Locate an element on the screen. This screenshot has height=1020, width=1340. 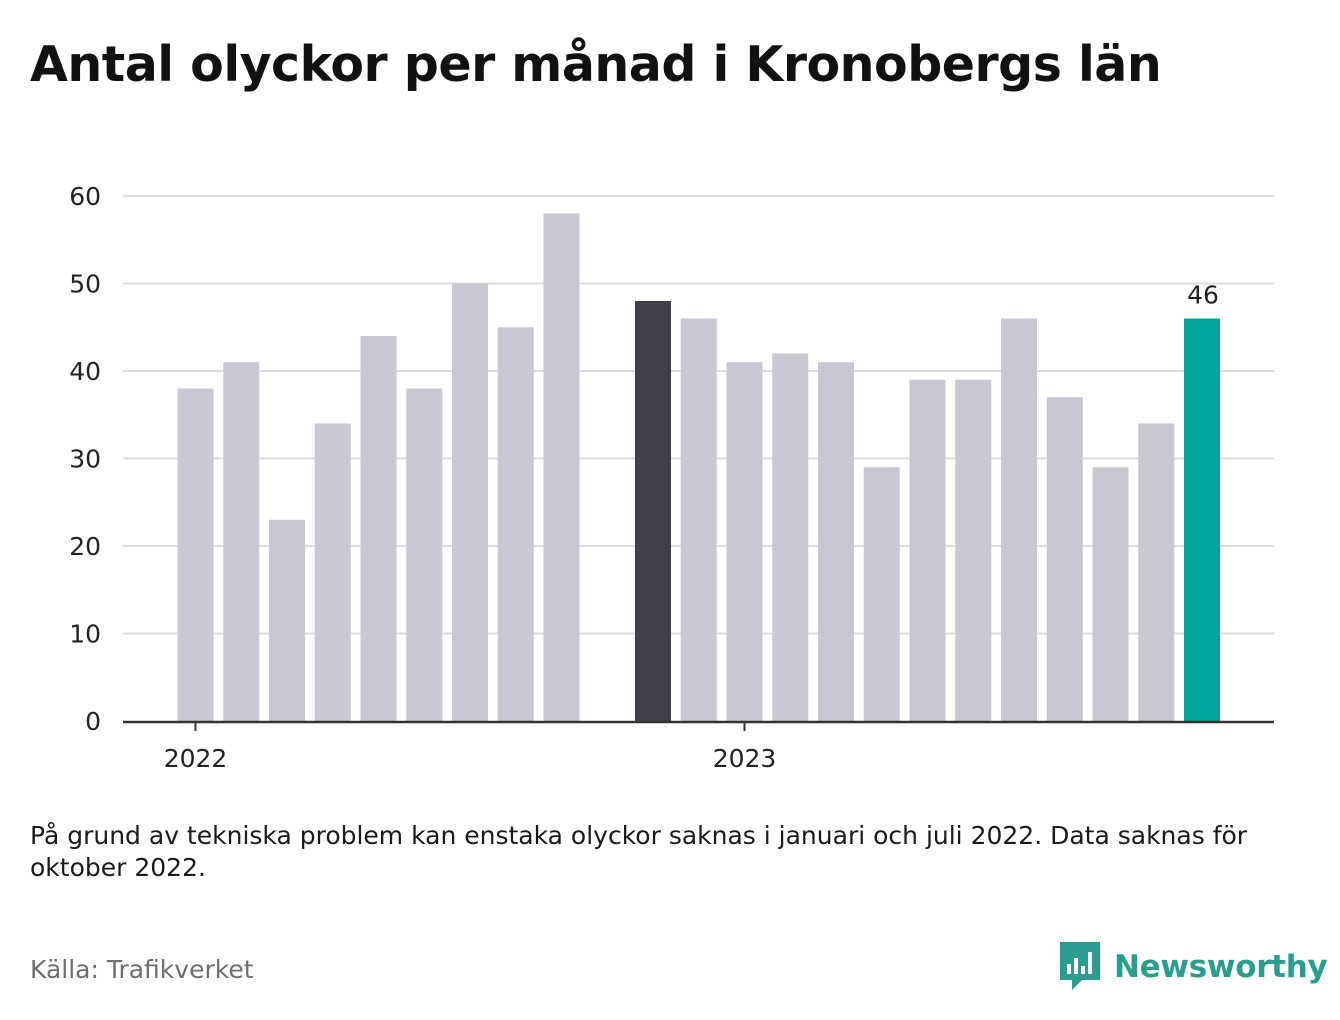
data-label-2023-11: 46 is located at coordinates (1203, 295).